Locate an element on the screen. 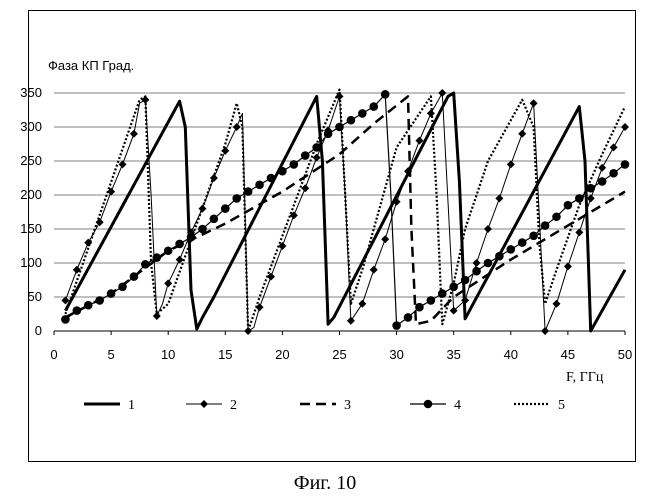  y-tick-label: 200 is located at coordinates (31, 194).